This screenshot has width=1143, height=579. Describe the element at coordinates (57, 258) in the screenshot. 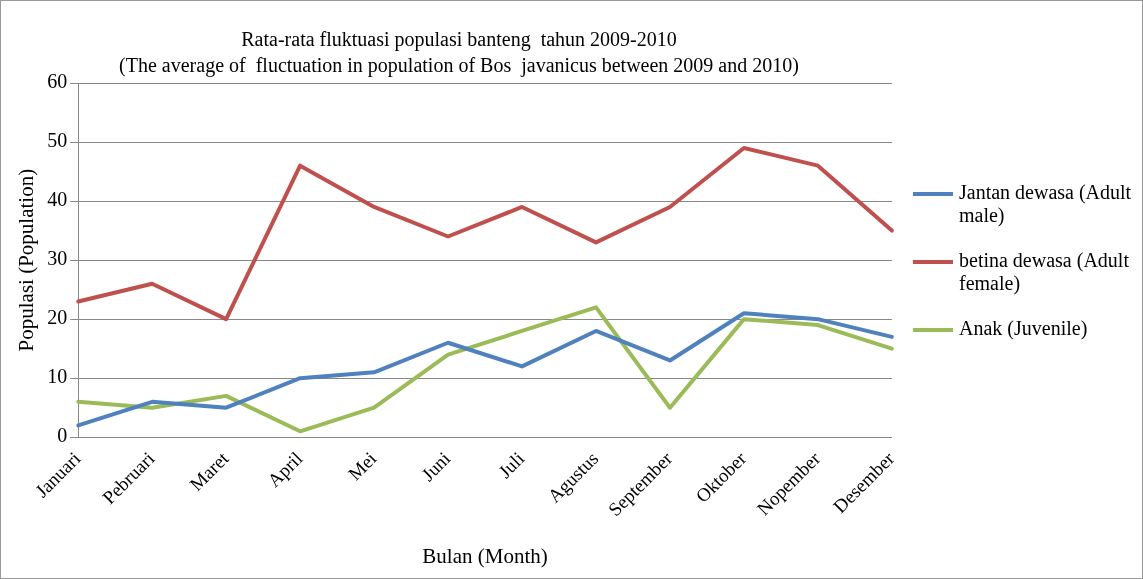

I see `y-tick-label: 30` at that location.